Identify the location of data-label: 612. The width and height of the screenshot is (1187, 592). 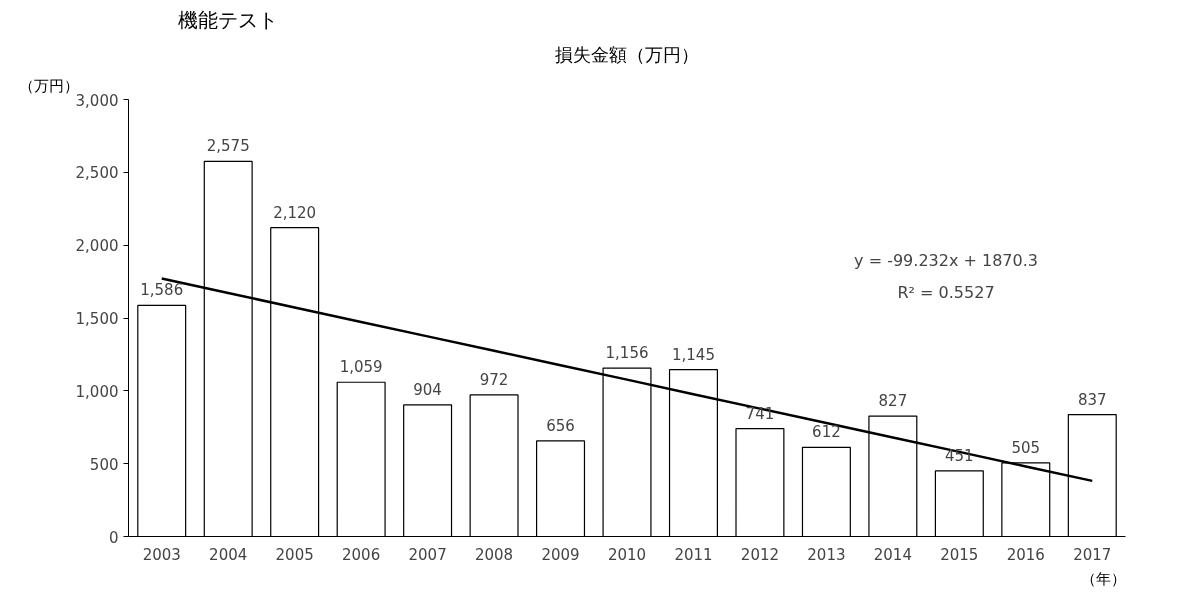
(826, 432).